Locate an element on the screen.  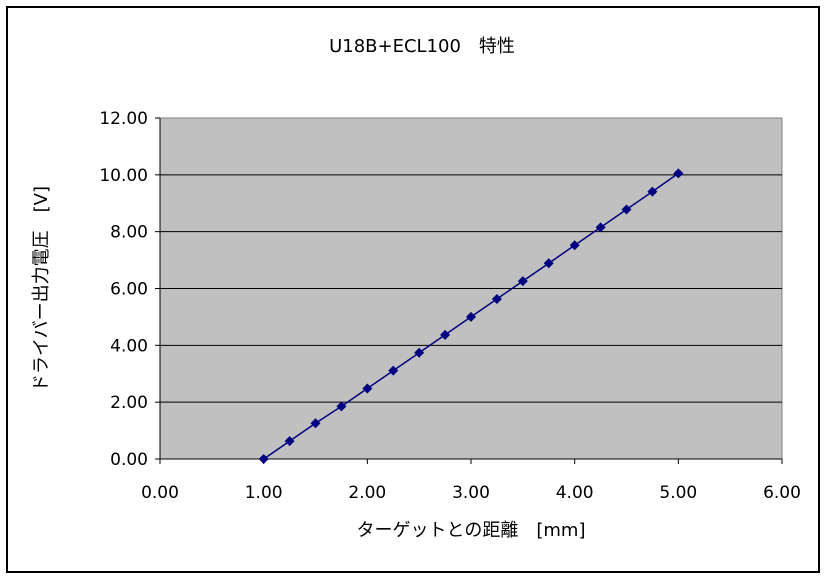
y-tick-label-2: 4.00 is located at coordinates (129, 346).